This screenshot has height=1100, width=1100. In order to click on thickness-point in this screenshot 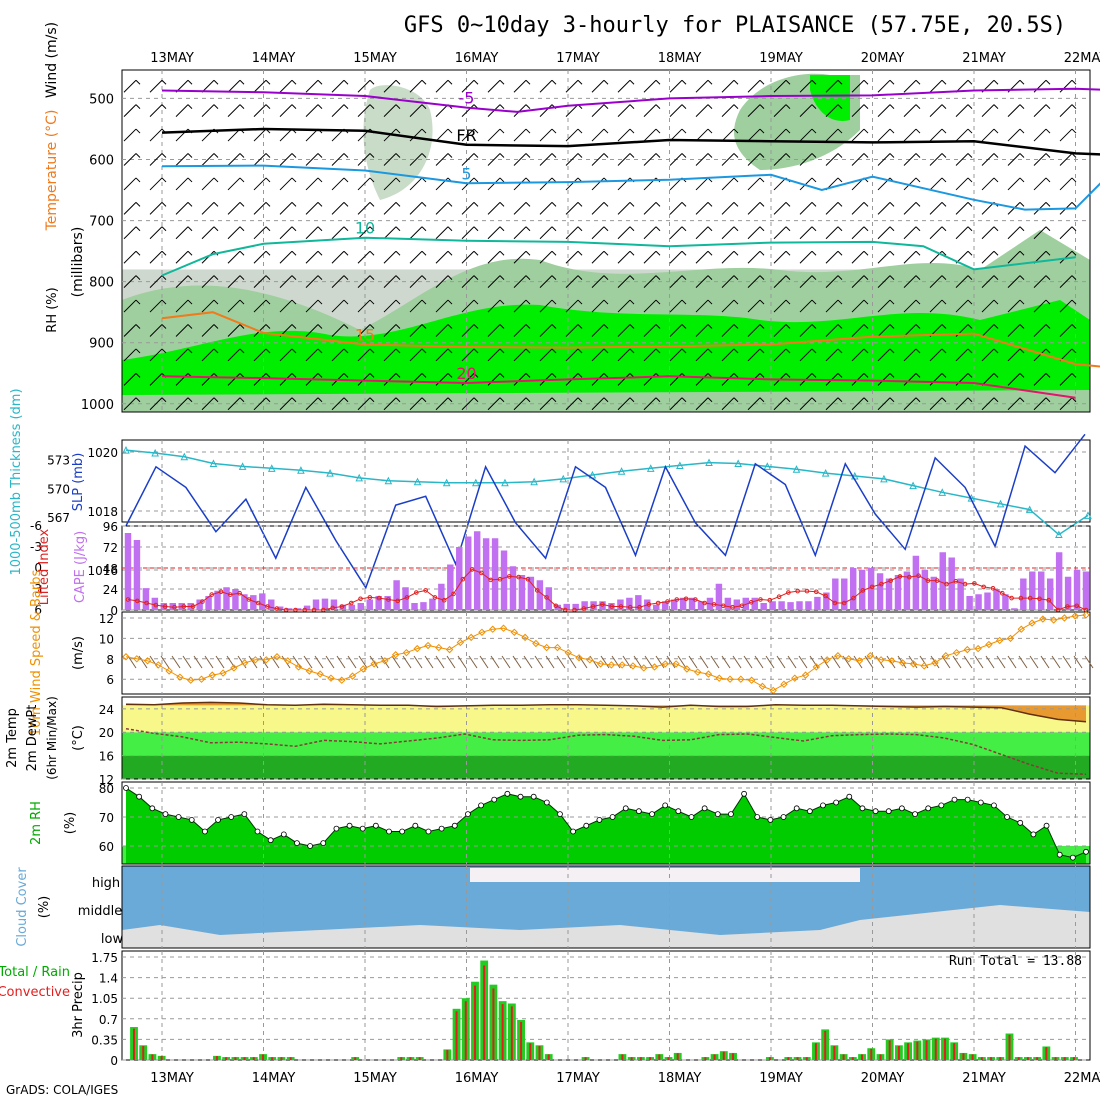, I will do `click(155, 452)`.